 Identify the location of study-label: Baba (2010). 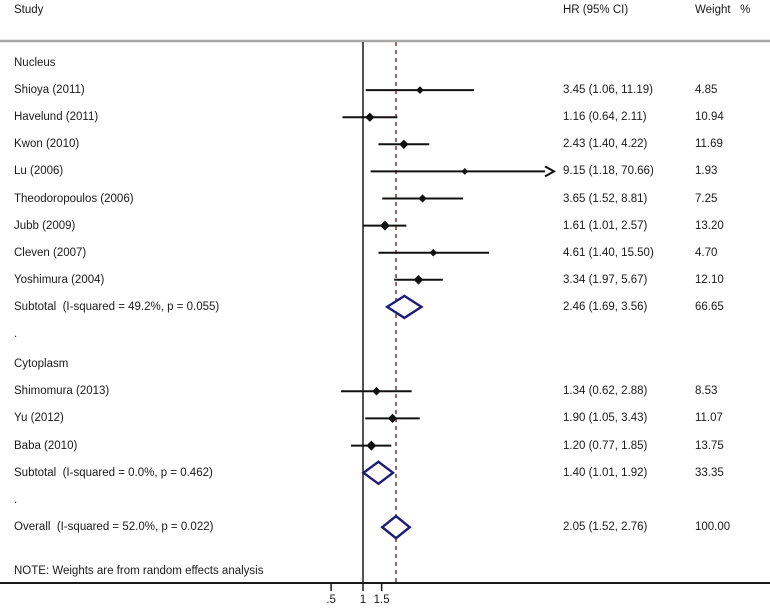
(46, 445).